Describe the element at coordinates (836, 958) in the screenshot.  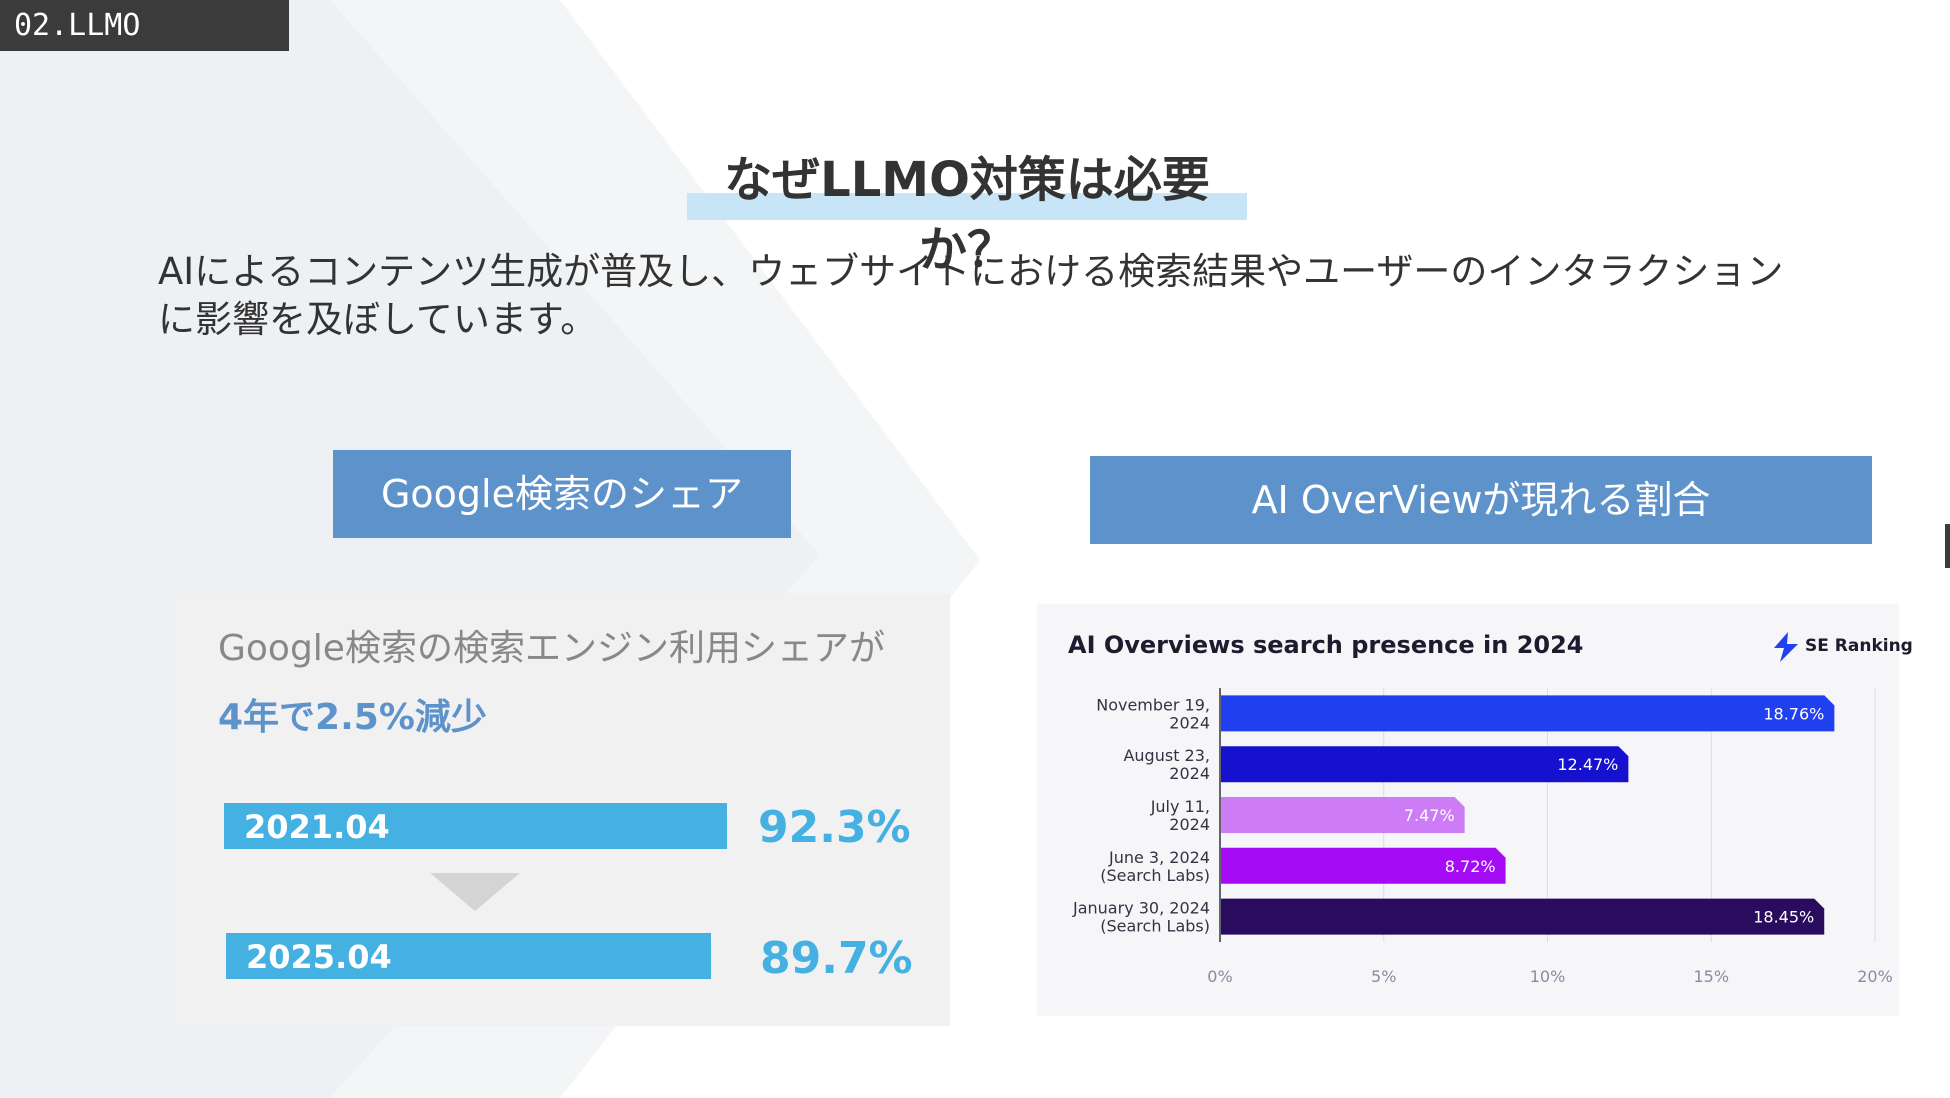
I see `share-value-2025: 89.7%` at that location.